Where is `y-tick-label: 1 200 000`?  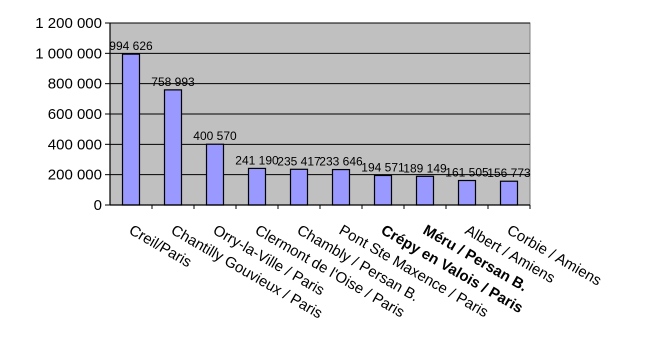 y-tick-label: 1 200 000 is located at coordinates (68, 23).